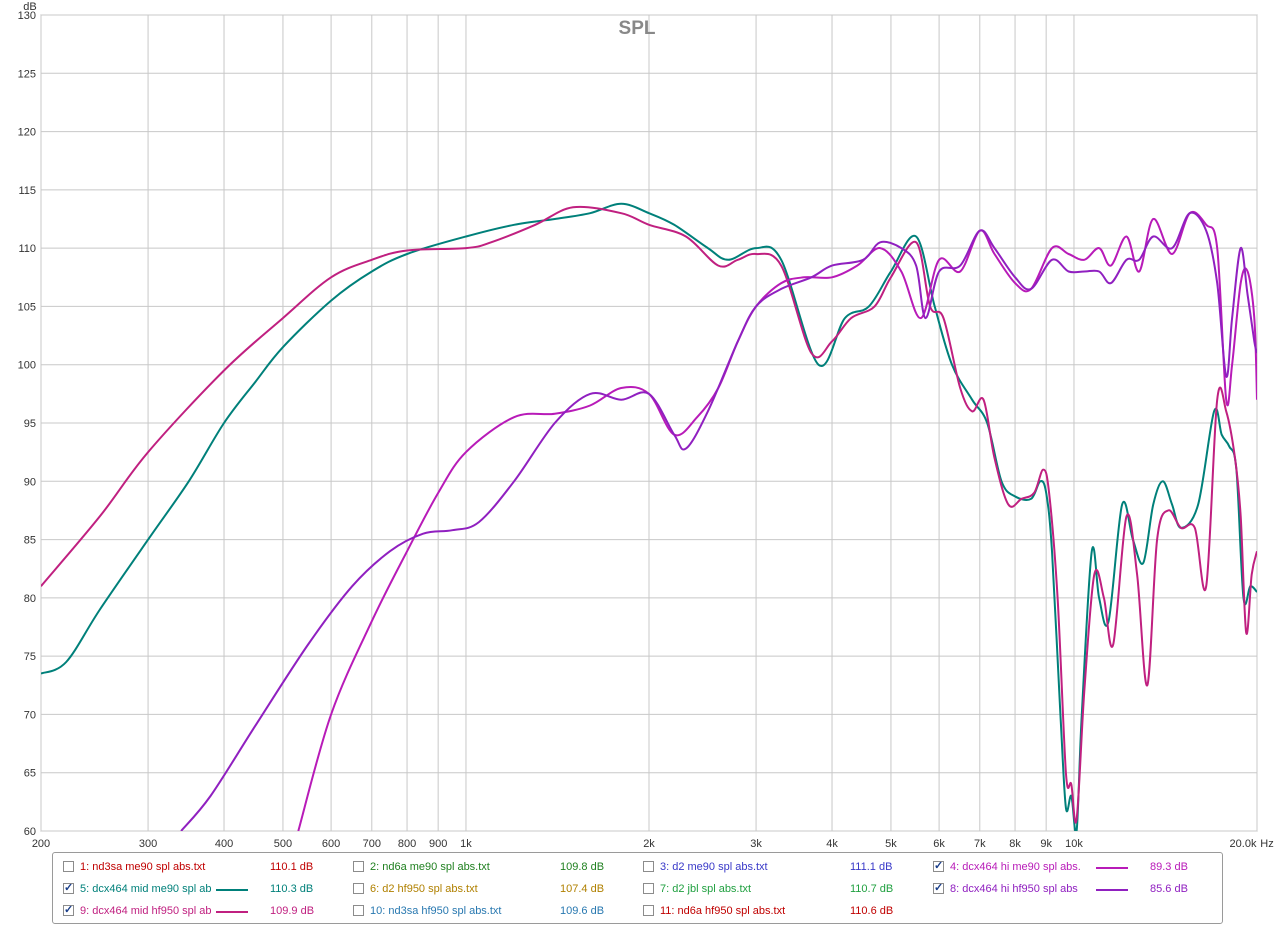  Describe the element at coordinates (30, 424) in the screenshot. I see `y-tick-label: 95` at that location.